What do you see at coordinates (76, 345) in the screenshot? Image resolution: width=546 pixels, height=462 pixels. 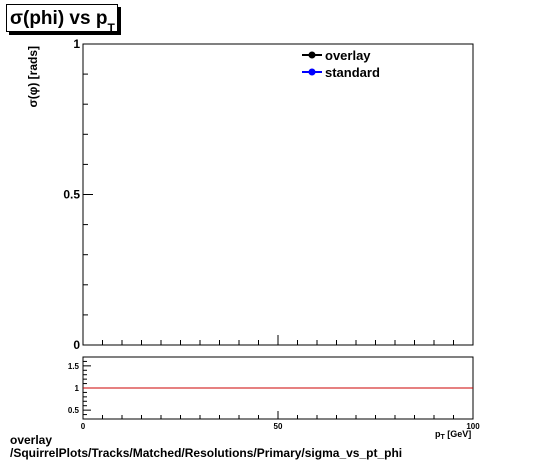 I see `main-y-tick-label: 0` at bounding box center [76, 345].